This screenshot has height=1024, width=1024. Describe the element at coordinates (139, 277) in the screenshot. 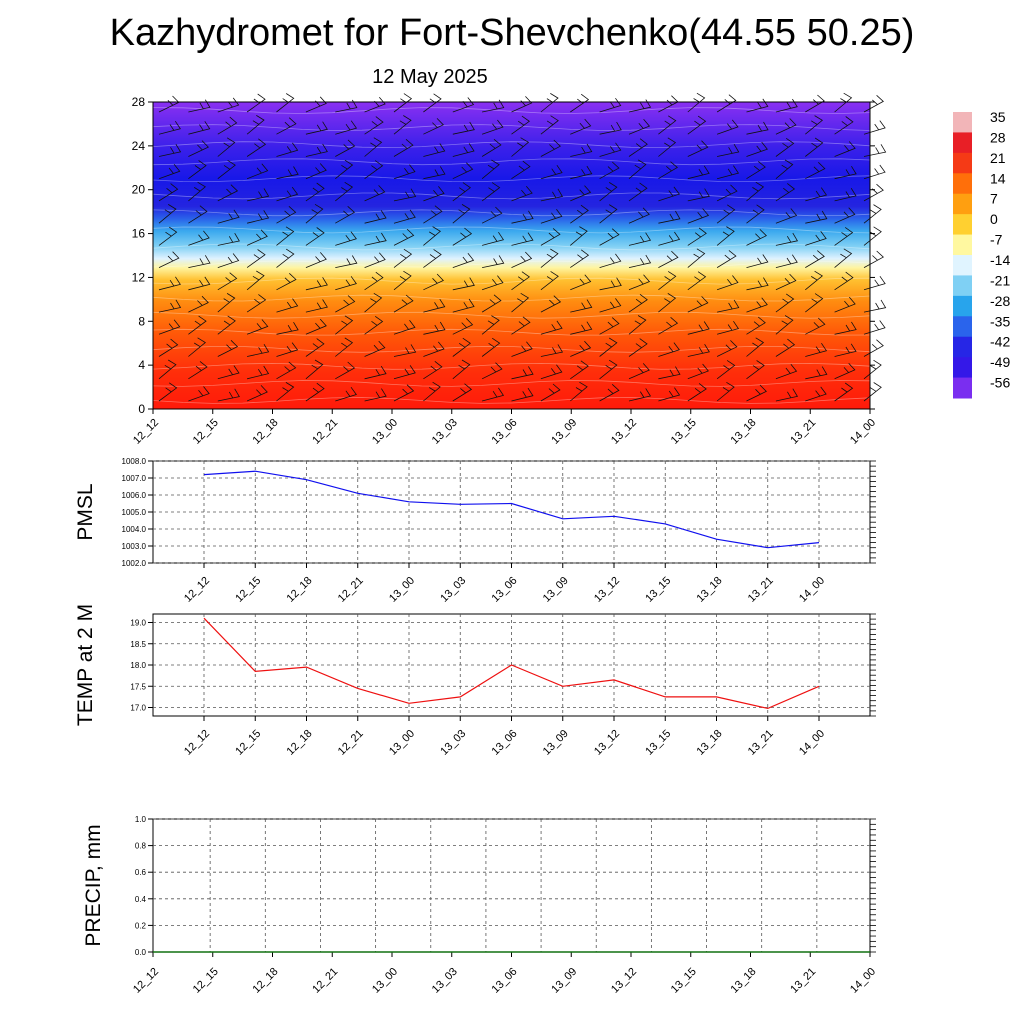

I see `y-tick-label: 12` at that location.